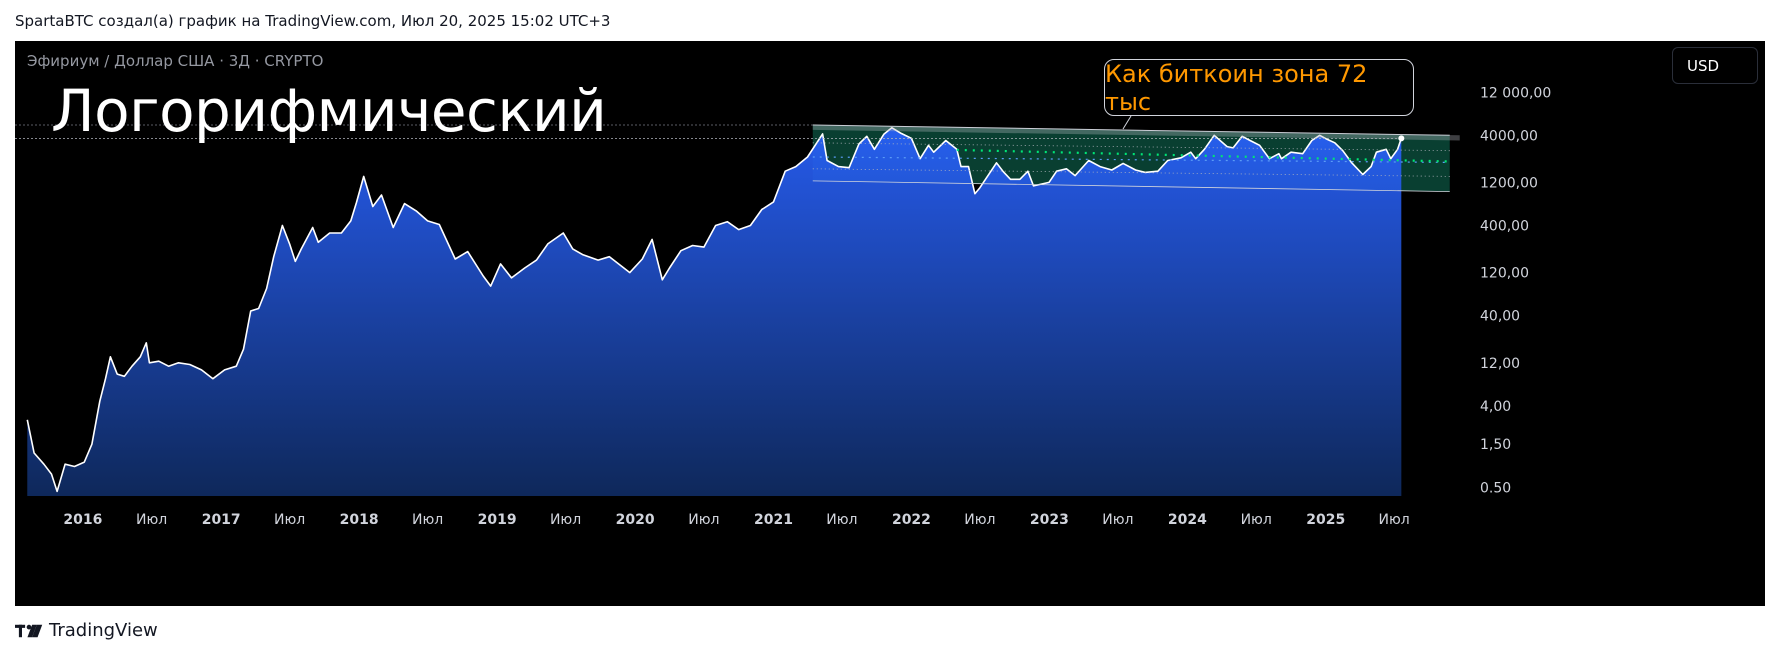  What do you see at coordinates (1715, 65) in the screenshot?
I see `currency-button: USD` at bounding box center [1715, 65].